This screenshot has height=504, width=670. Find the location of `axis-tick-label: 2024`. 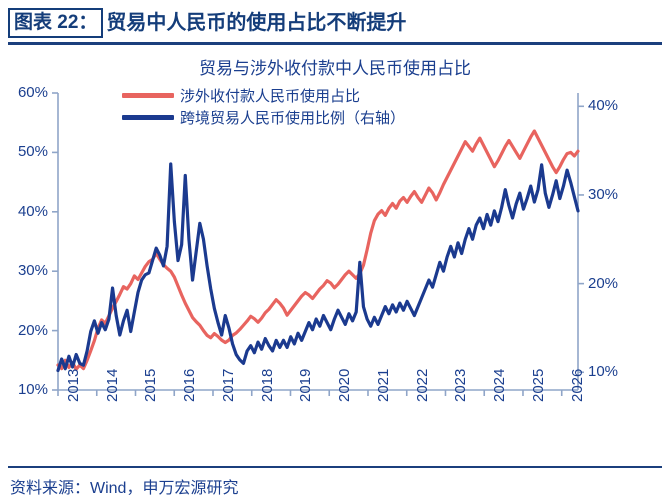

axis-tick-label: 2024 is located at coordinates (500, 385).